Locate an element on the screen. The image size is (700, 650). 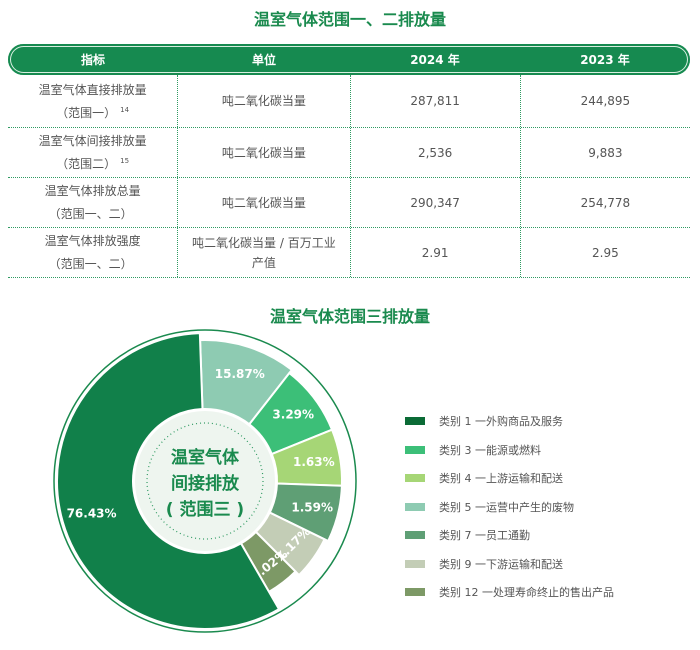
header-2023: 2023 年 is located at coordinates (605, 60).